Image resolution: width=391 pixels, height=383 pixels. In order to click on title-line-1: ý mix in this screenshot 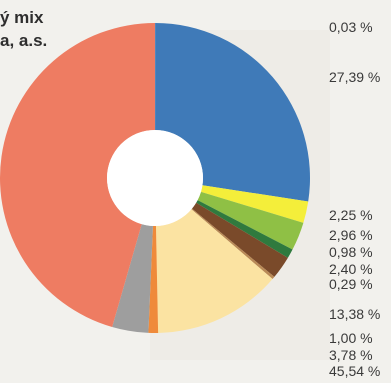, I will do `click(22, 17)`.